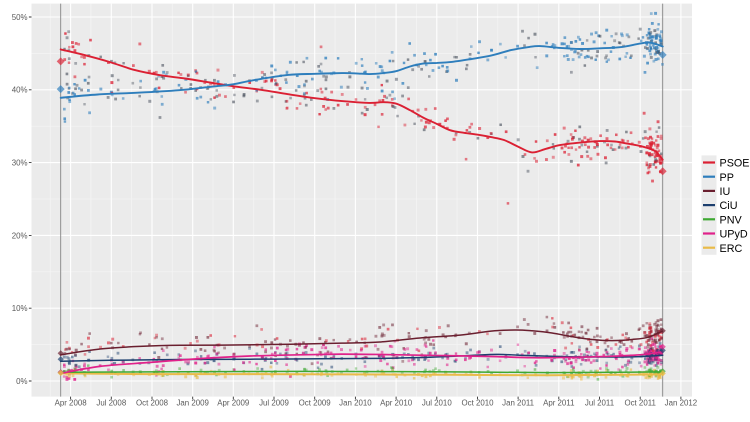 The width and height of the screenshot is (750, 422). Describe the element at coordinates (274, 403) in the screenshot. I see `svg-text: Jul 2009` at that location.